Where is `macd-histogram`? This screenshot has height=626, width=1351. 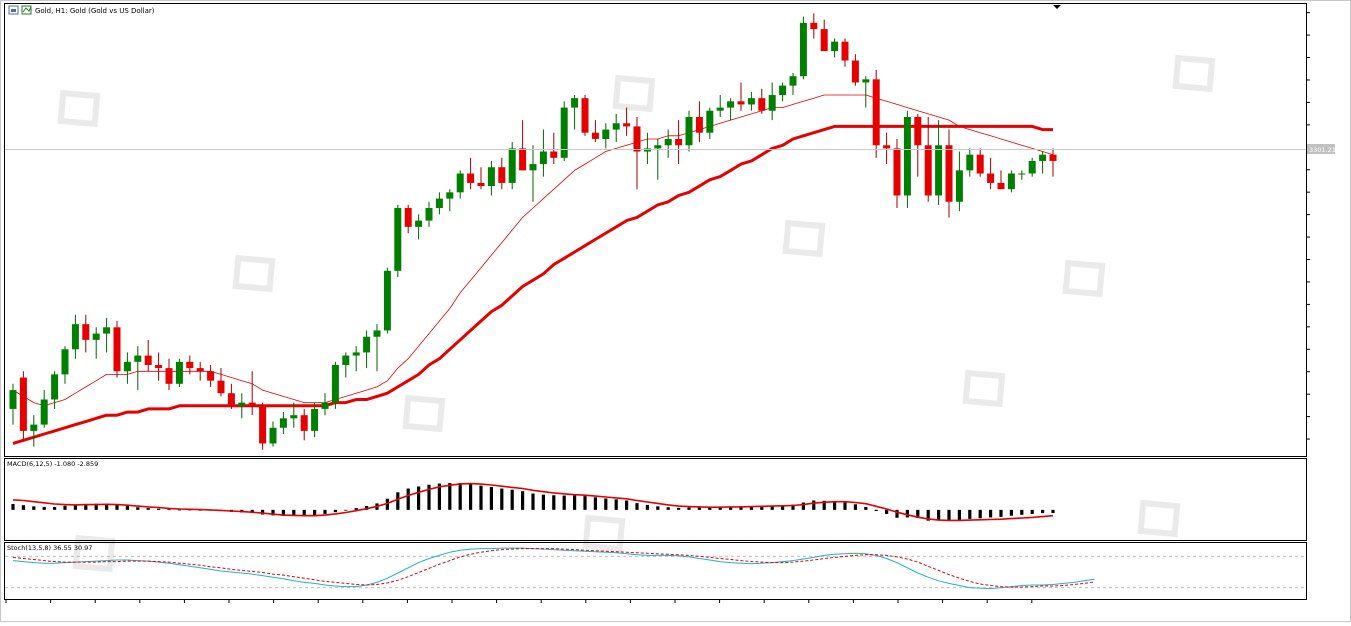
macd-histogram is located at coordinates (533, 501).